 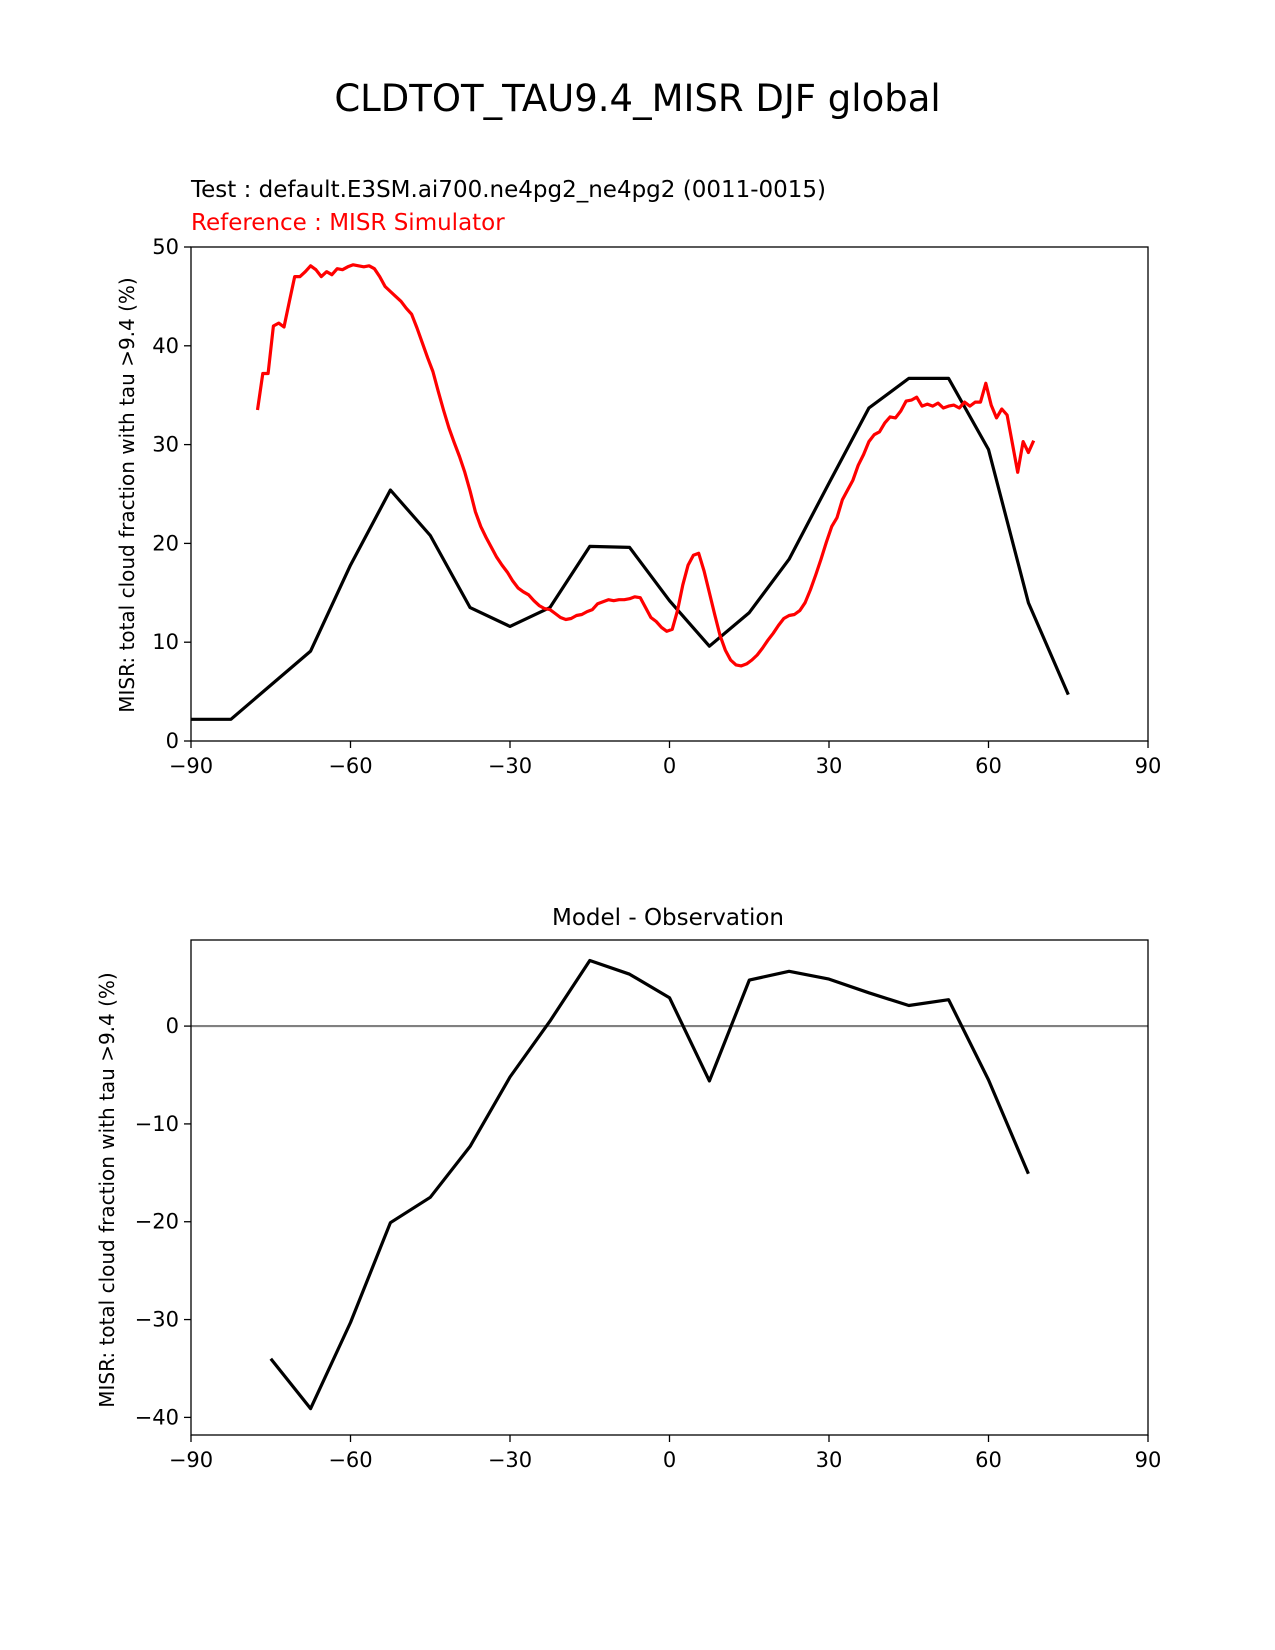 I want to click on y-tick-label: 40, so click(x=165, y=346).